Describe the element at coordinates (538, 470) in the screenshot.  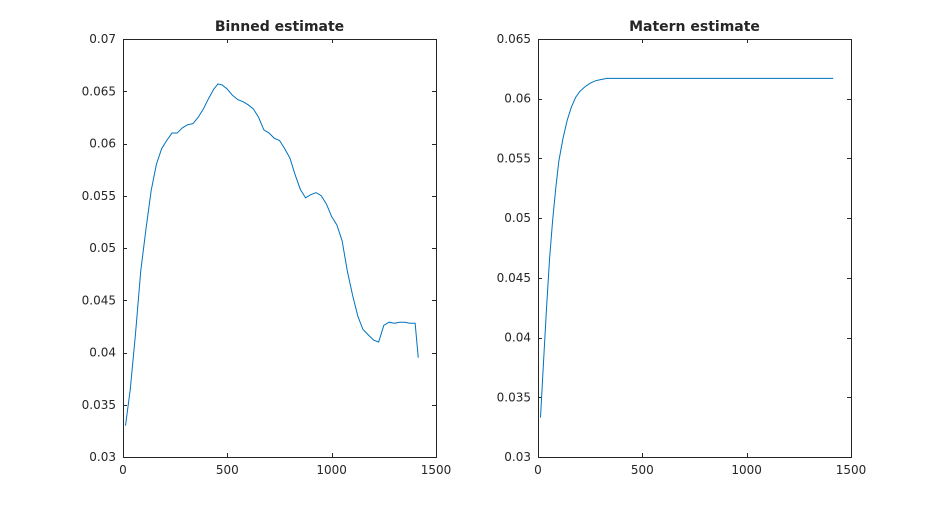
I see `chart-1-x-tick-label: 0` at that location.